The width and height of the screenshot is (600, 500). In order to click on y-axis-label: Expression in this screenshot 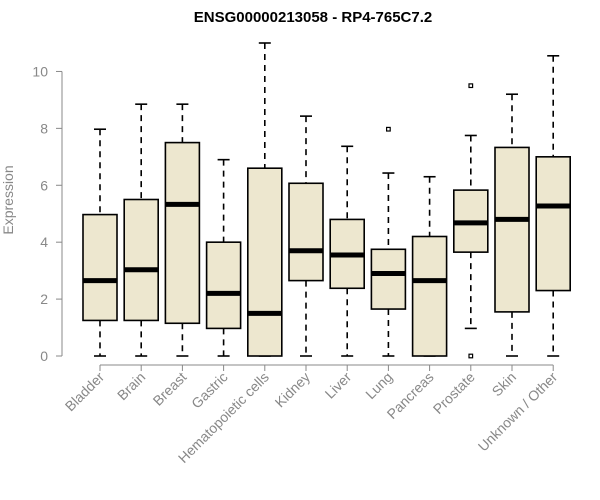, I will do `click(8, 199)`.